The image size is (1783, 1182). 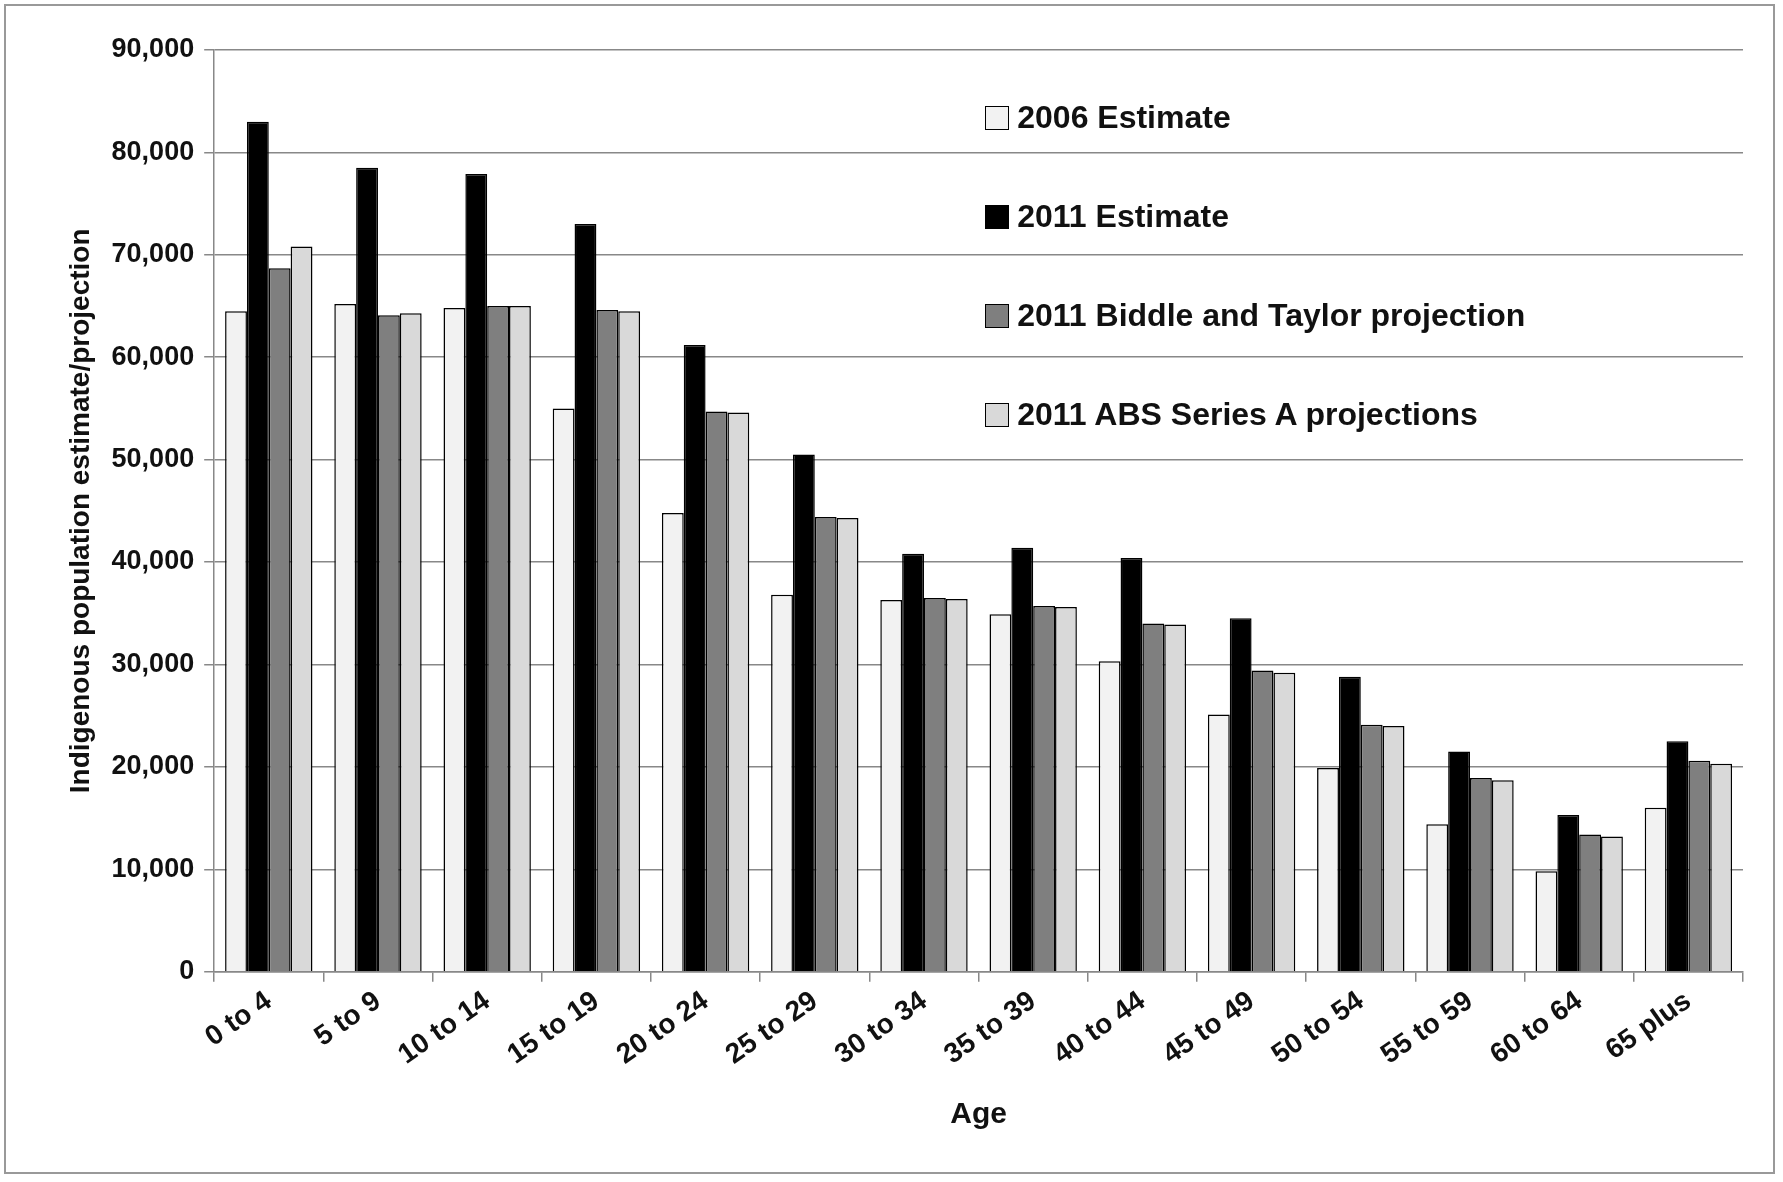 What do you see at coordinates (1124, 117) in the screenshot?
I see `legend-label: 2006 Estimate` at bounding box center [1124, 117].